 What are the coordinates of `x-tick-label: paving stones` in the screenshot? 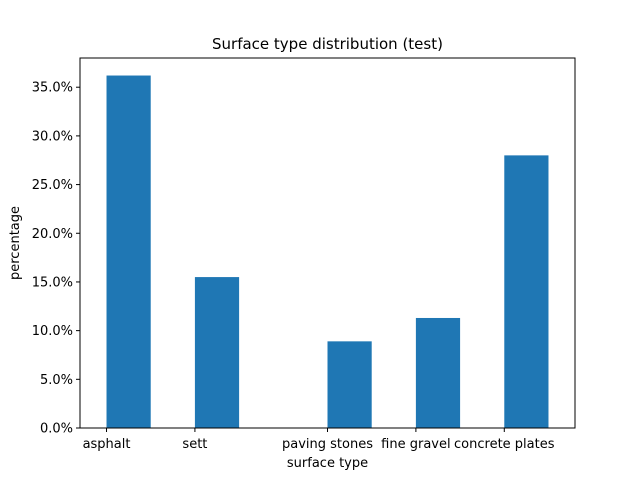 It's located at (327, 444).